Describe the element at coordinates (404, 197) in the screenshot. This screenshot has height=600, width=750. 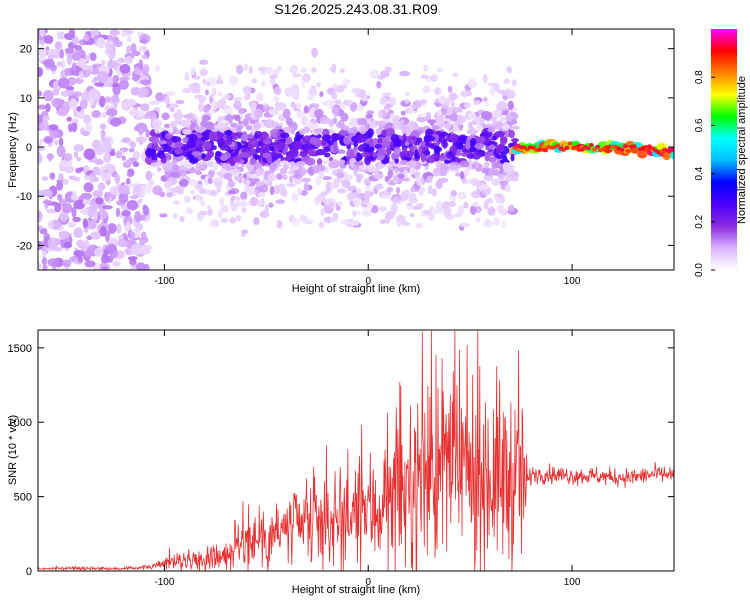
I see `heatmap-cell-1958` at that location.